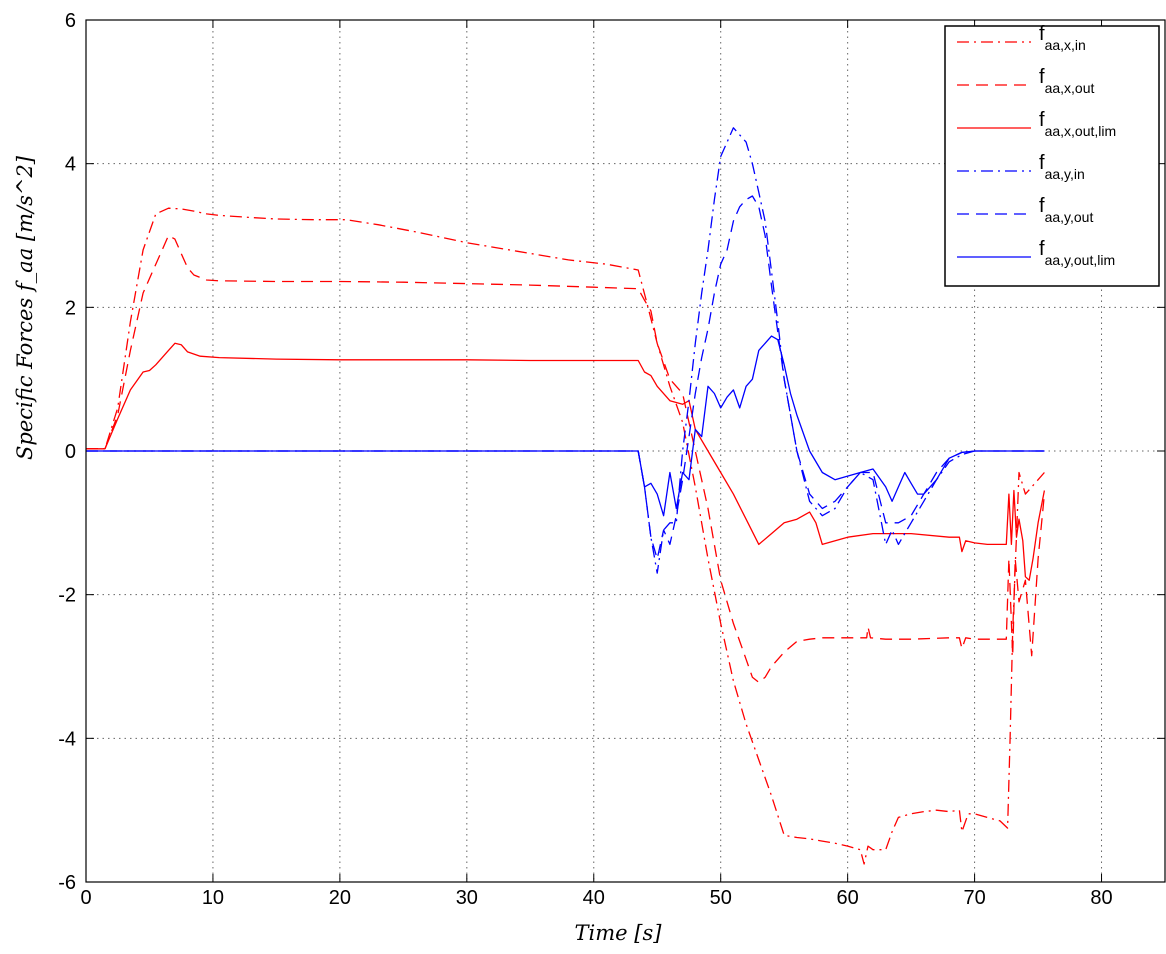 This screenshot has width=1166, height=954. Describe the element at coordinates (619, 933) in the screenshot. I see `x-axis-label: Time [s]` at that location.